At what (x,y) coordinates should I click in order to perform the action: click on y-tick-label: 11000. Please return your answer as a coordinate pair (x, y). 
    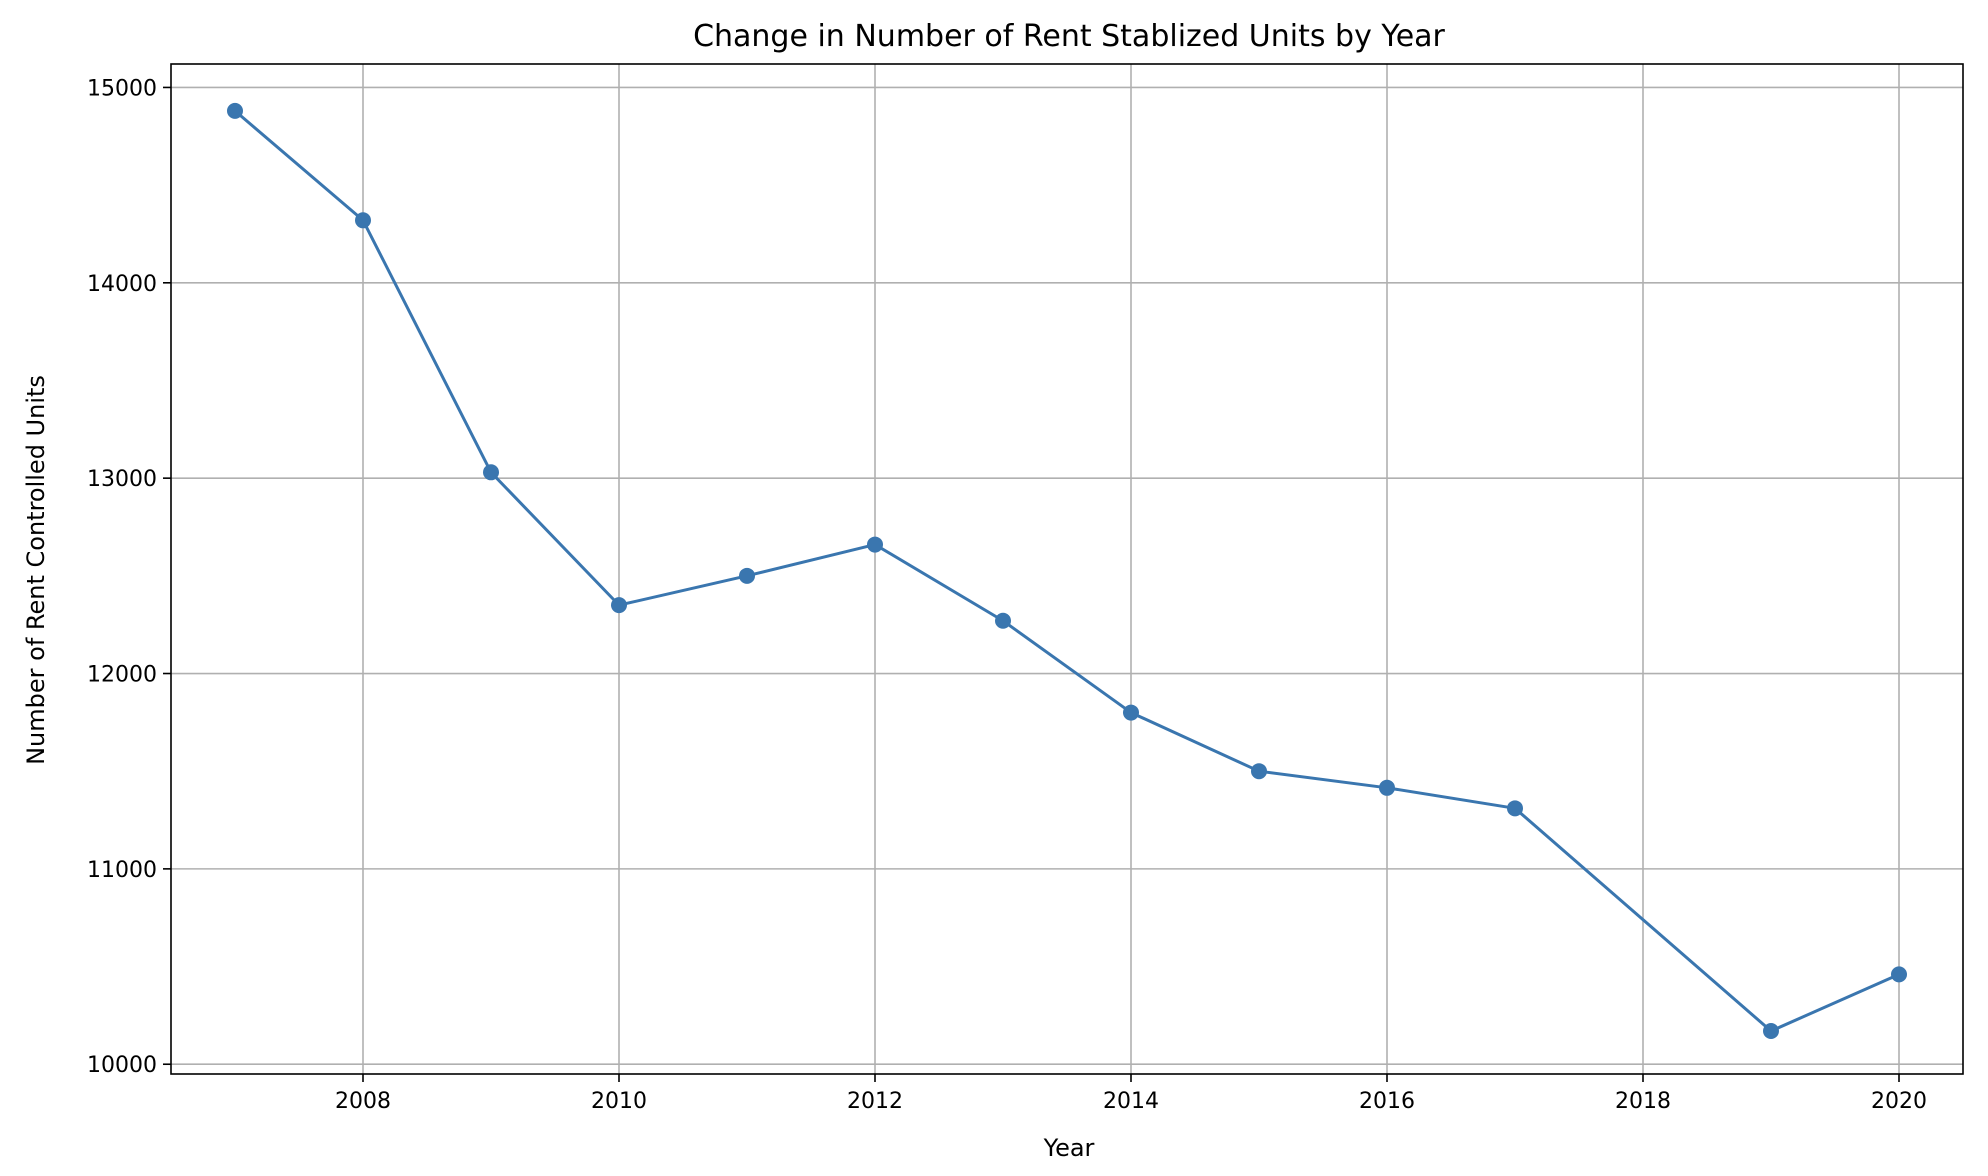
    Looking at the image, I should click on (122, 870).